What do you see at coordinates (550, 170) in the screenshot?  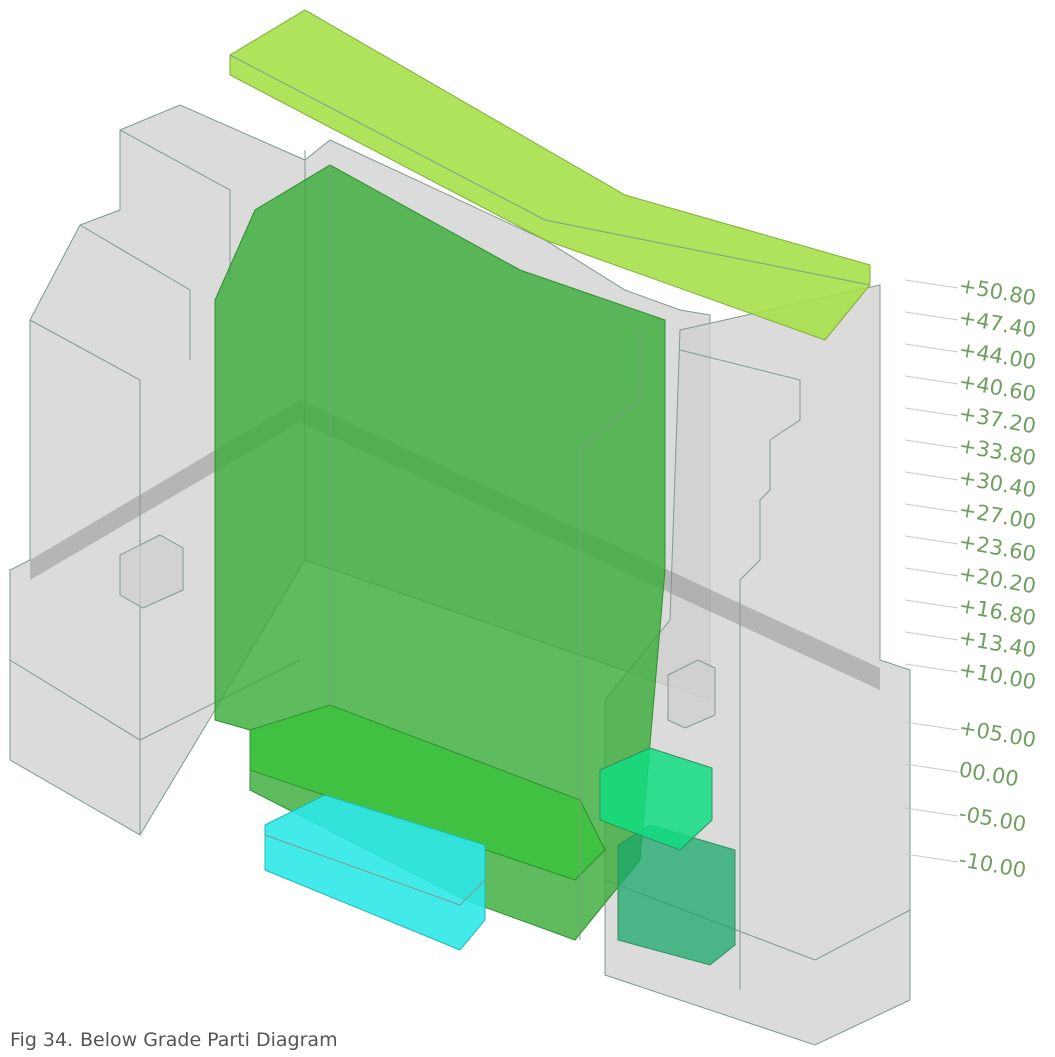 I see `roof-edge` at bounding box center [550, 170].